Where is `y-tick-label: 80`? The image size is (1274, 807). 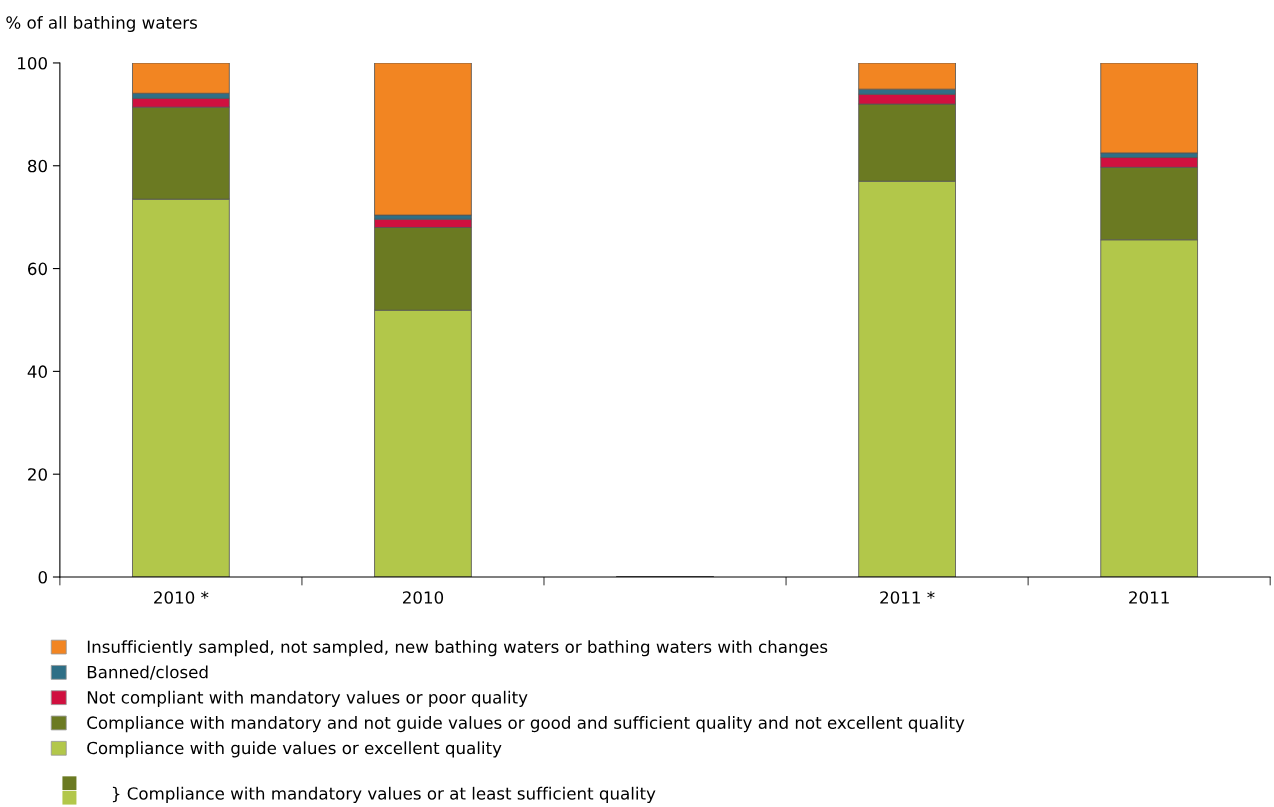 y-tick-label: 80 is located at coordinates (37, 166).